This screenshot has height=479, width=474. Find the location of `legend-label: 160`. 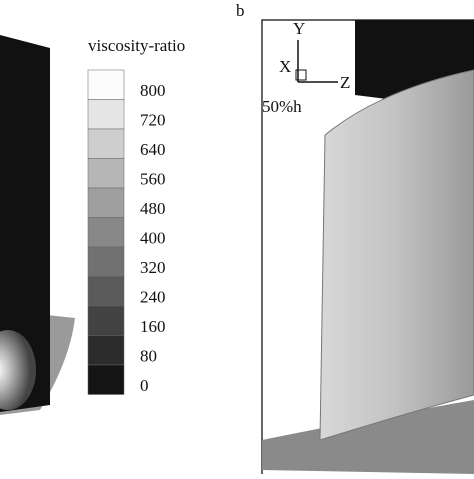

legend-label: 160 is located at coordinates (153, 326).